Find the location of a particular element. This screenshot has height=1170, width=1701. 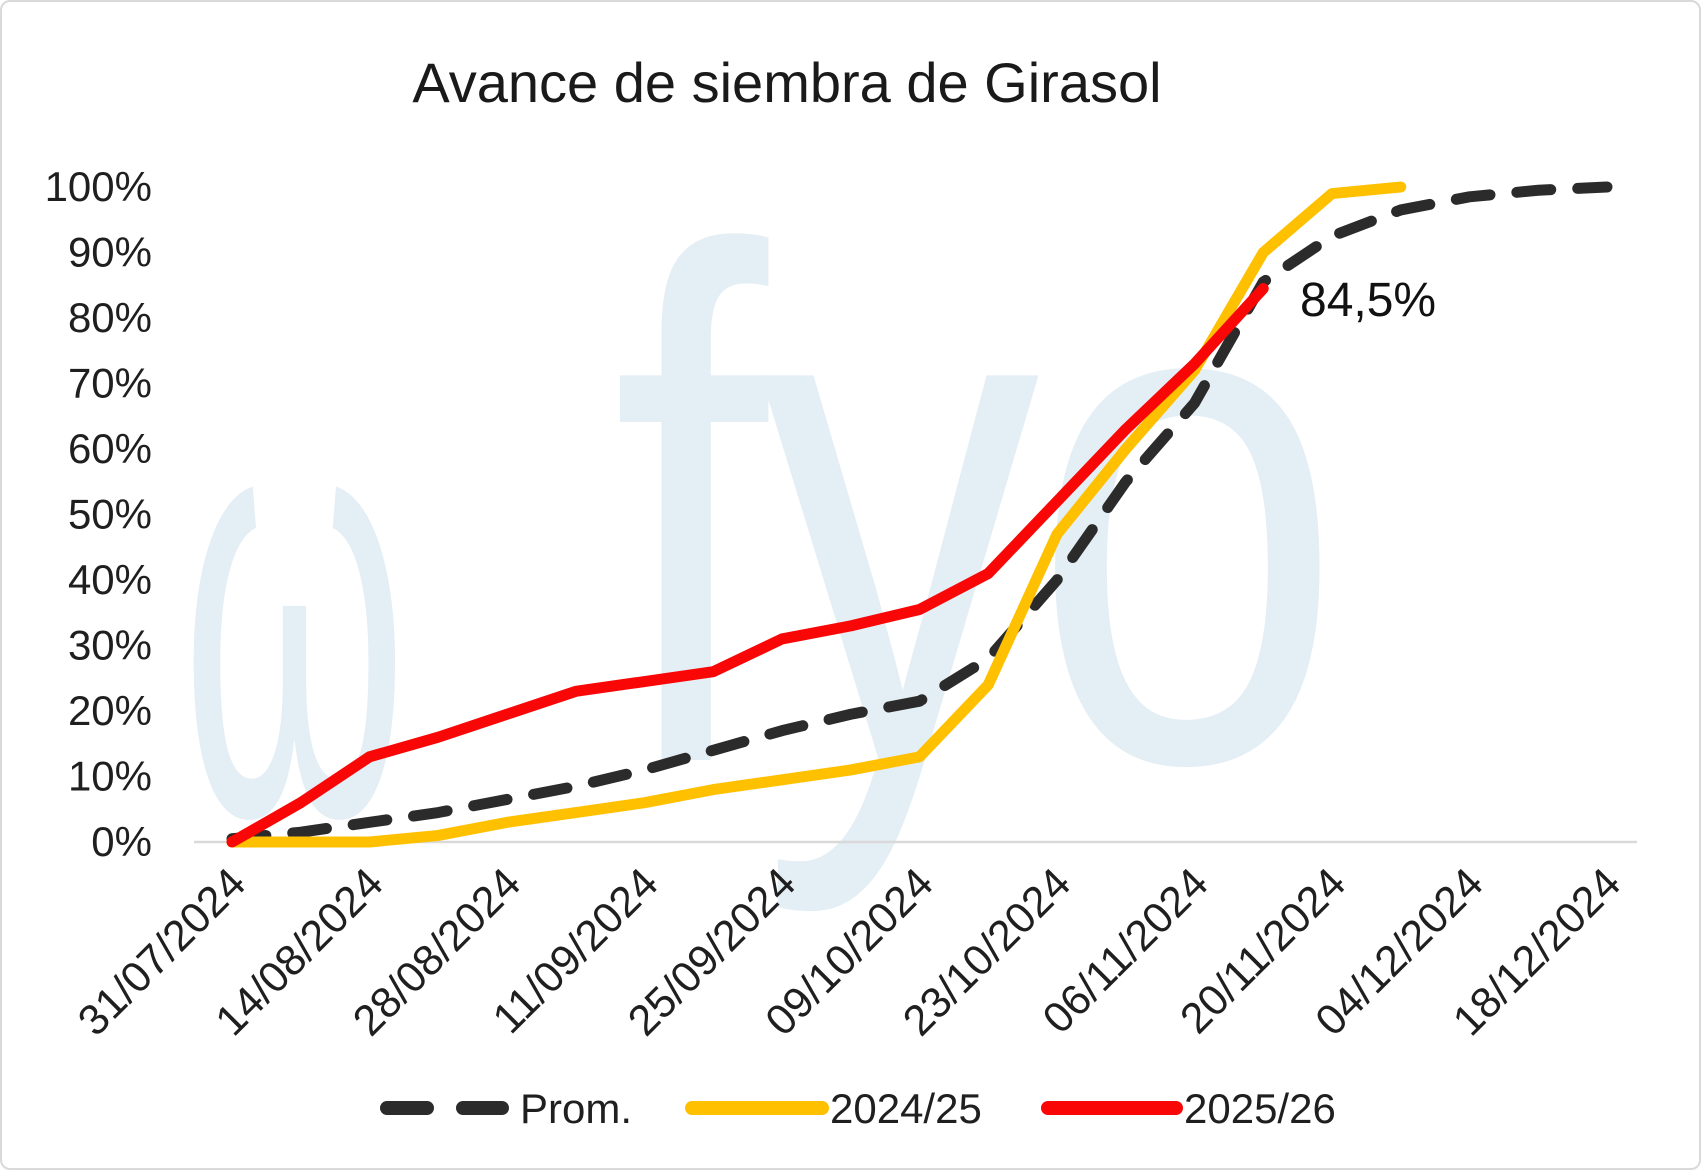

annotation-last-value: 84,5% is located at coordinates (1368, 300).